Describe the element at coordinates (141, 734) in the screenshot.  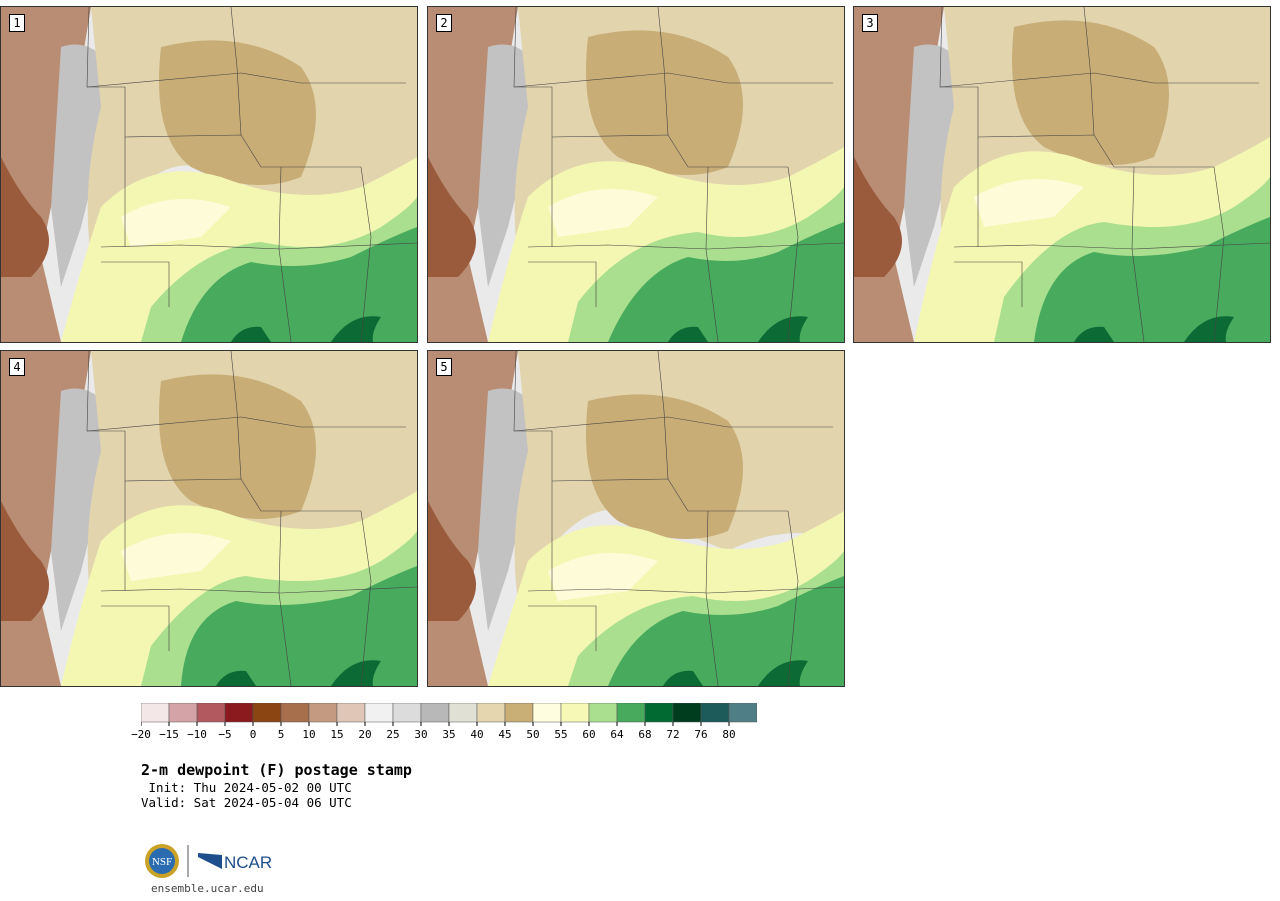
I see `colorbar-tick-label: −20` at that location.